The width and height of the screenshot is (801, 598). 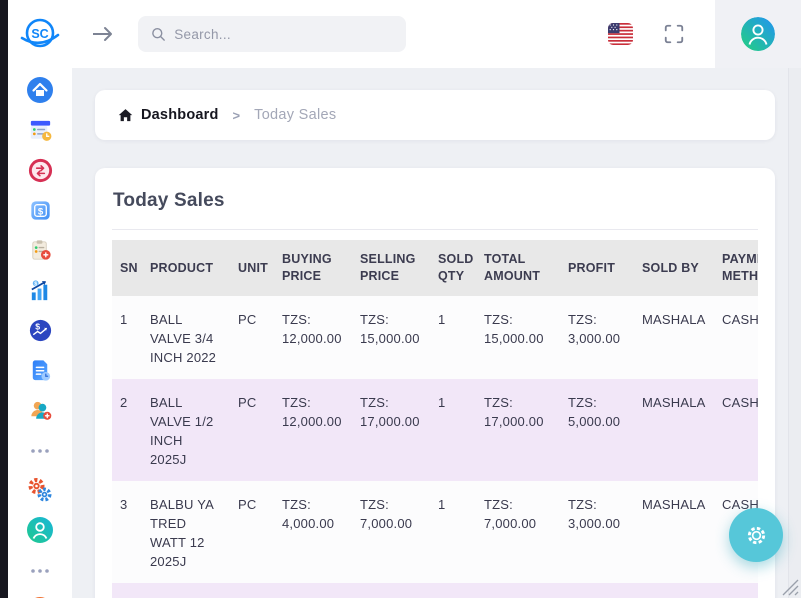 I want to click on table-cell: BALBU, so click(x=186, y=590).